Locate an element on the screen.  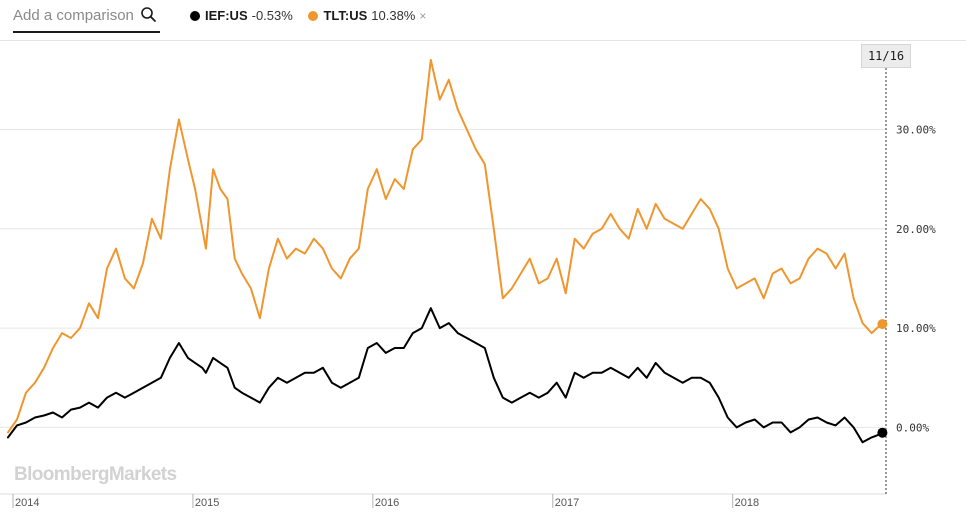
y-tick-label: 0.00% is located at coordinates (912, 427).